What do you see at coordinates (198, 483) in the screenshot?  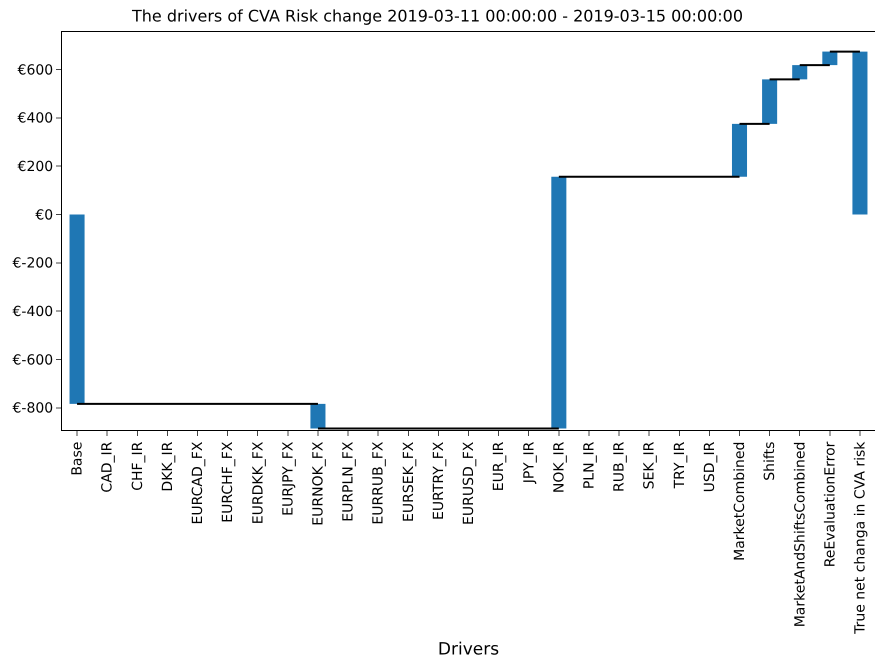 I see `x-tick-label: EURCAD_FX` at bounding box center [198, 483].